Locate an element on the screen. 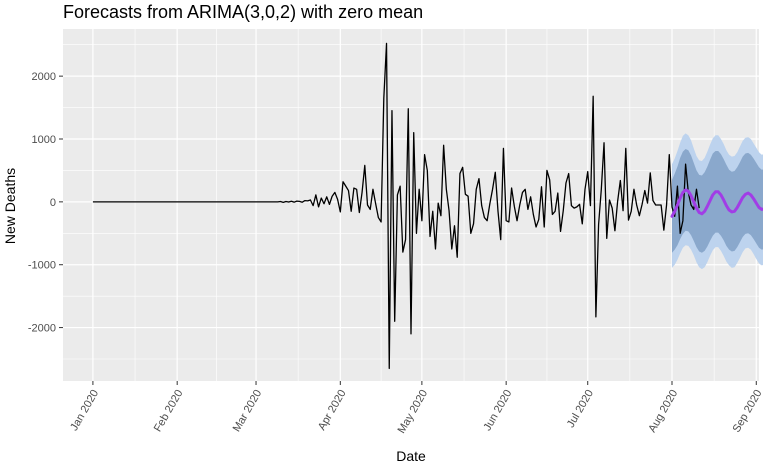  x-tick-label: Jul 2020 is located at coordinates (580, 409).